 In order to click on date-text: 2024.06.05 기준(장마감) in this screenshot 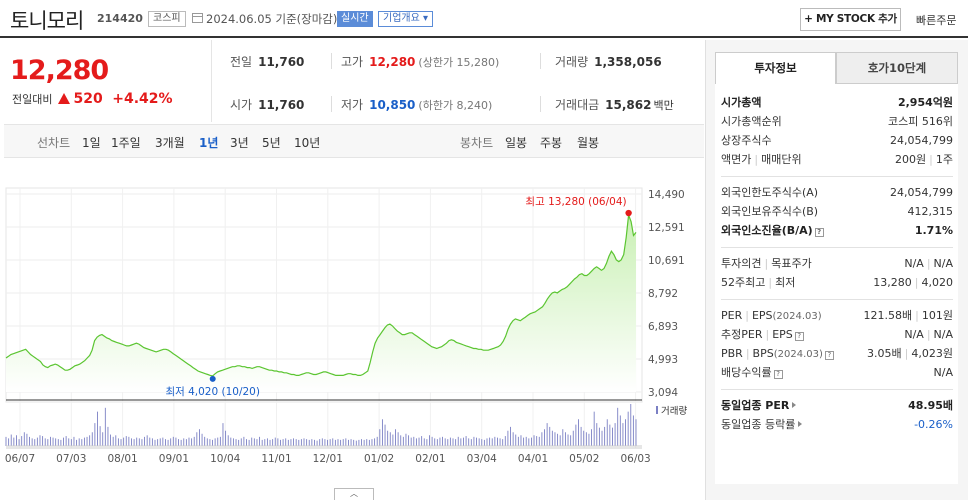, I will do `click(272, 19)`.